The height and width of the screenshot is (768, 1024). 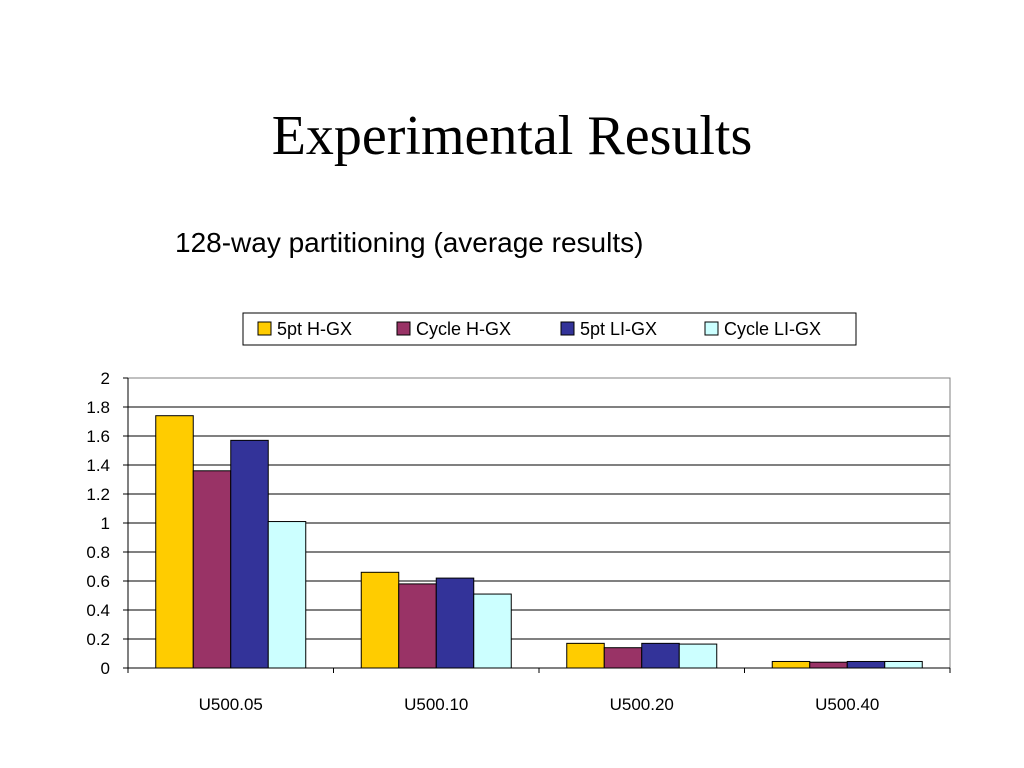 What do you see at coordinates (512, 136) in the screenshot?
I see `slide-title: Experimental Results` at bounding box center [512, 136].